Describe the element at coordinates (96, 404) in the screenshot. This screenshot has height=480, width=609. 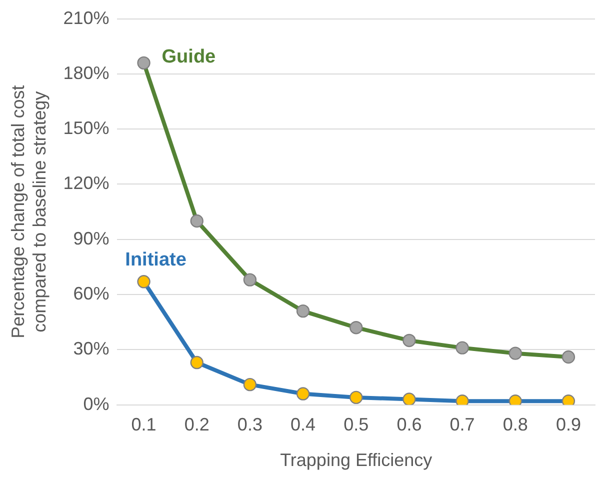
I see `y-tick-label: 0%` at that location.